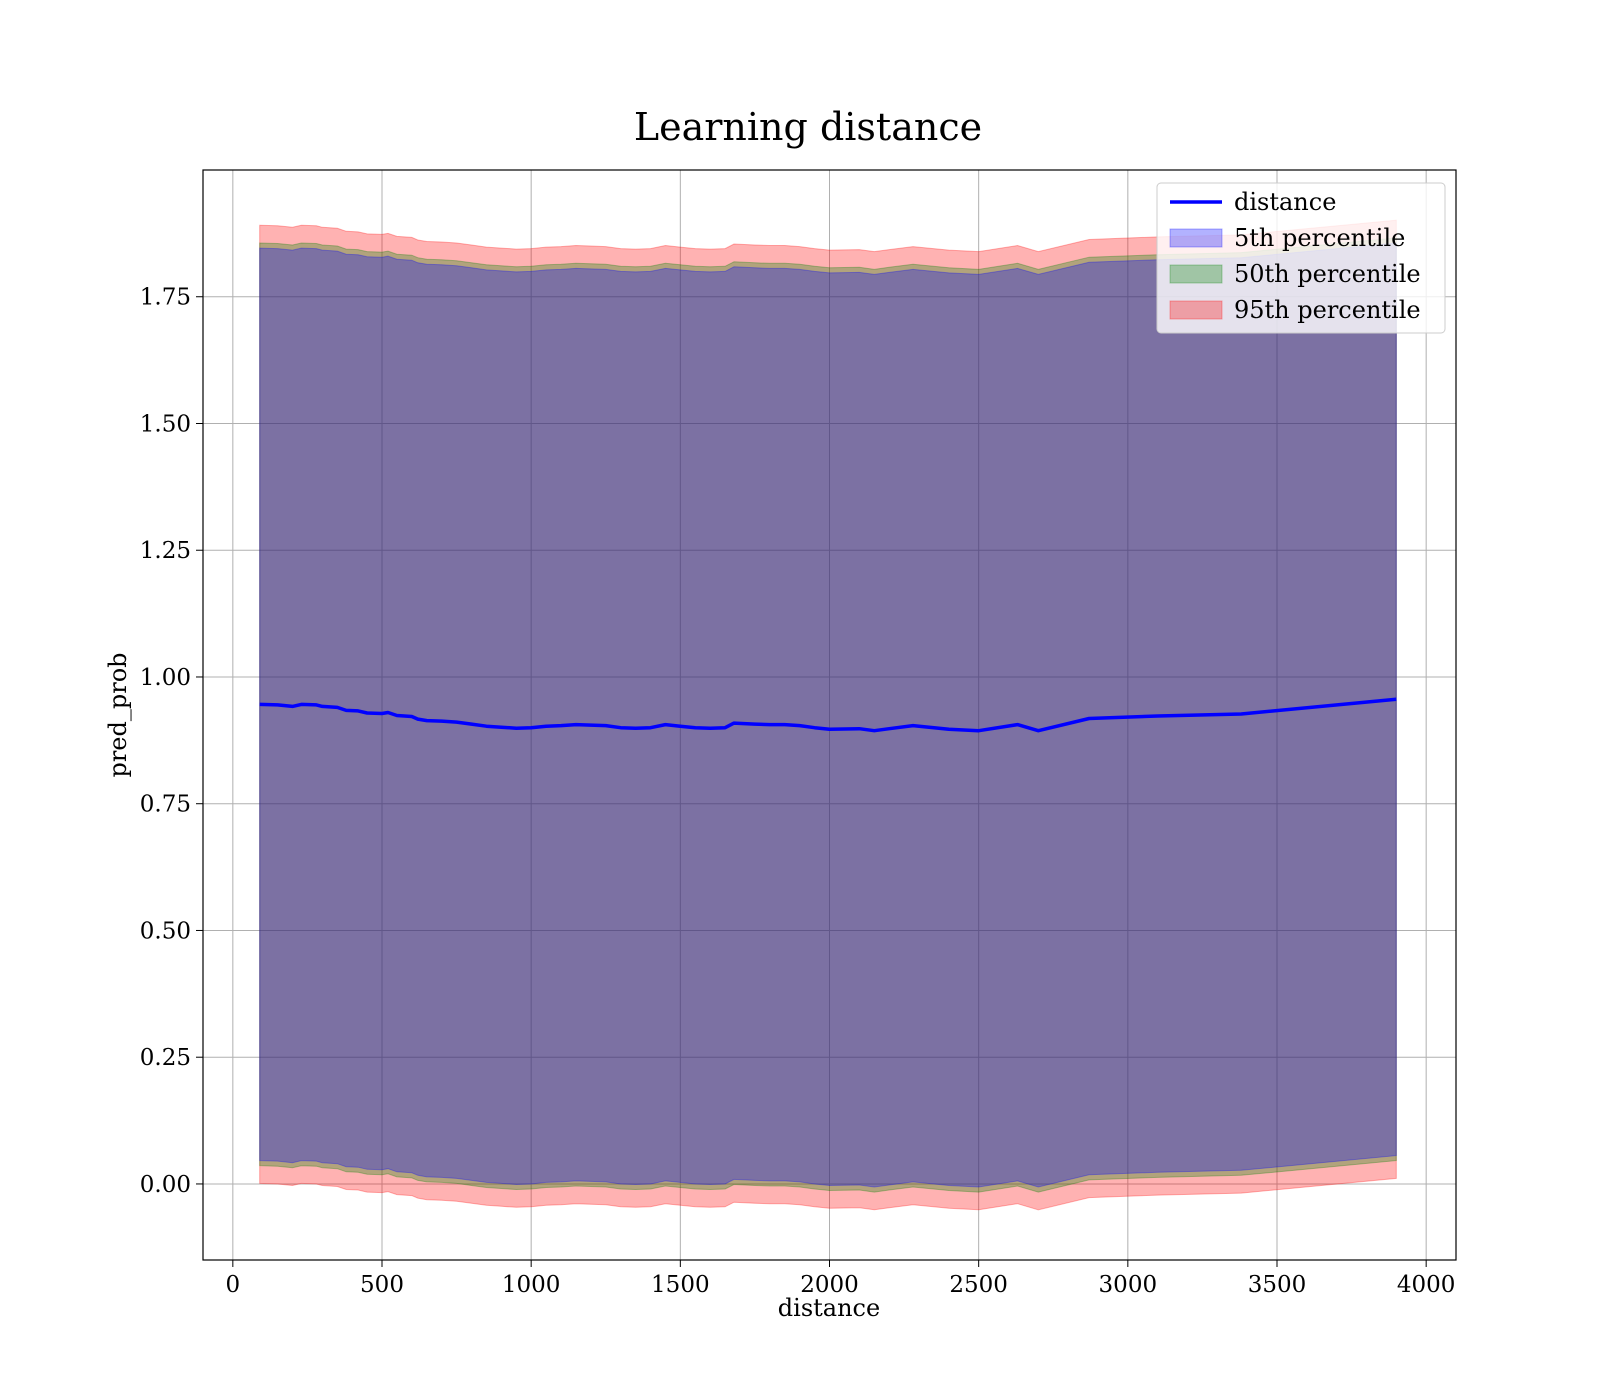  I want to click on legend-label: 50th percentile, so click(1327, 274).